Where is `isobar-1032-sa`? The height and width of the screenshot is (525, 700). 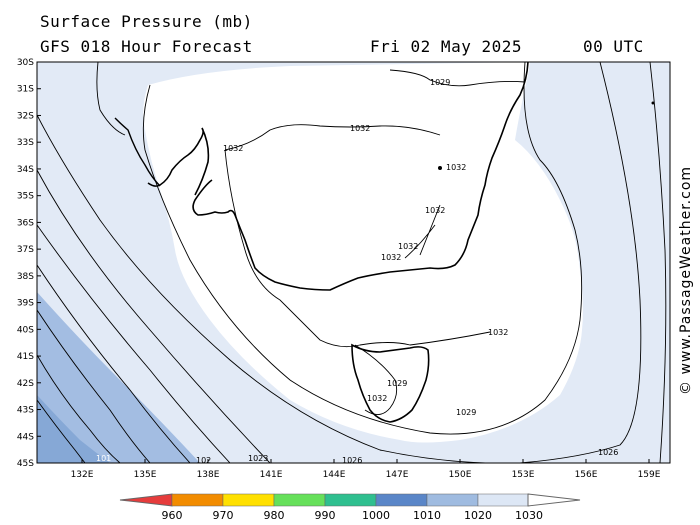
isobar-1032-sa is located at coordinates (422, 231).